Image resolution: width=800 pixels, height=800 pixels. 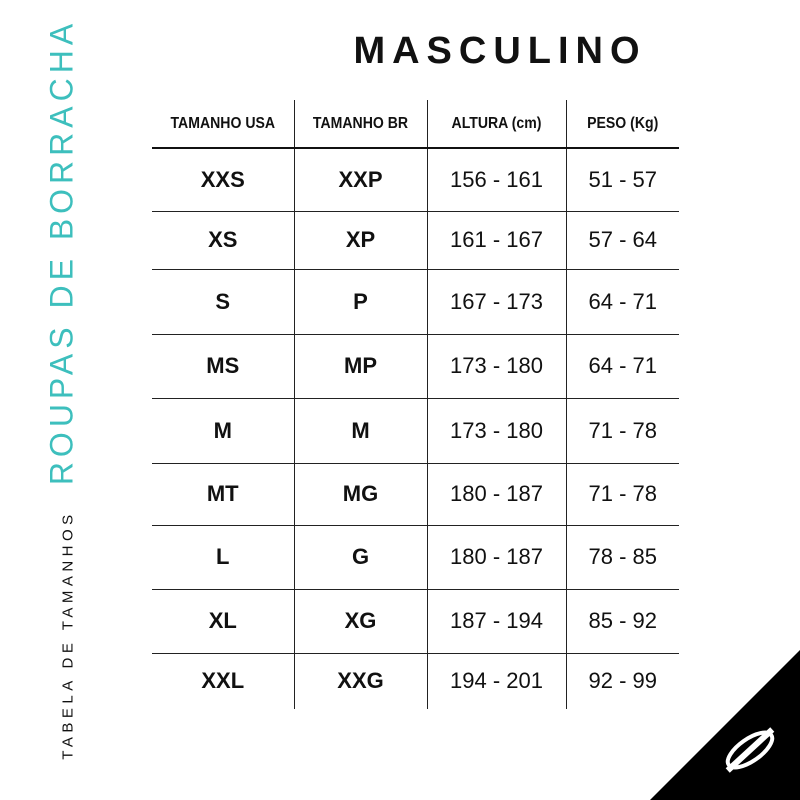 I want to click on table-row: L G 180 - 187 78 - 85, so click(x=415, y=557).